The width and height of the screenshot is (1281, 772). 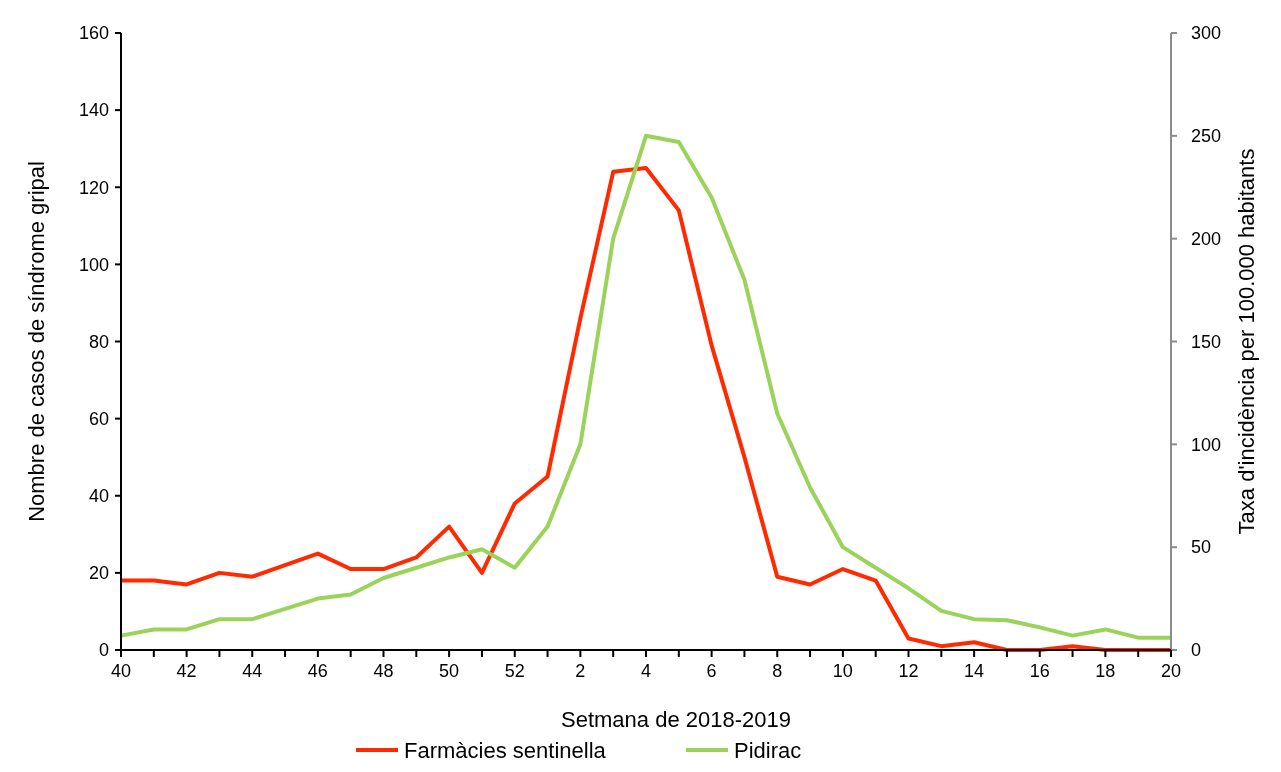 What do you see at coordinates (1039, 671) in the screenshot?
I see `x-tick-label: 16` at bounding box center [1039, 671].